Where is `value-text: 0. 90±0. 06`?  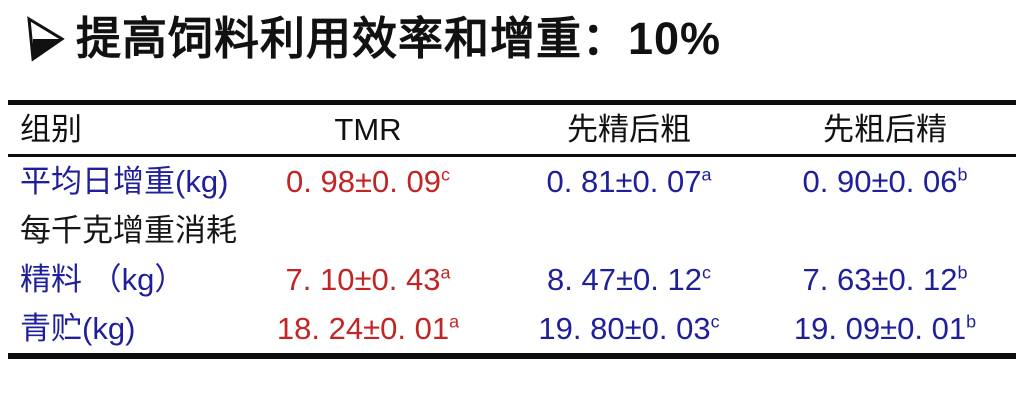 value-text: 0. 90±0. 06 is located at coordinates (880, 181).